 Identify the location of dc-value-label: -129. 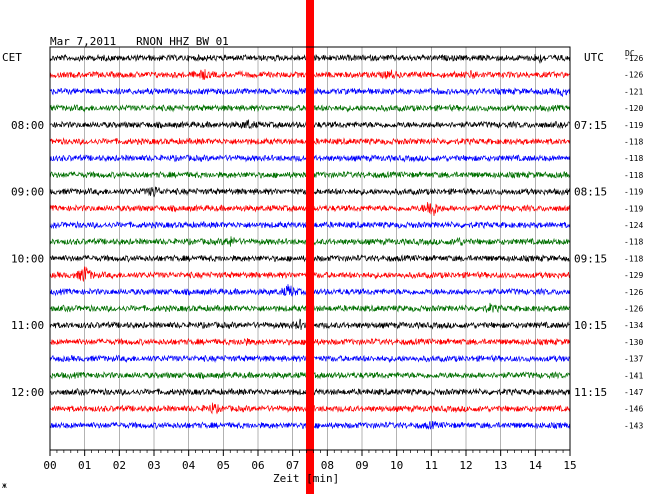
(633, 275).